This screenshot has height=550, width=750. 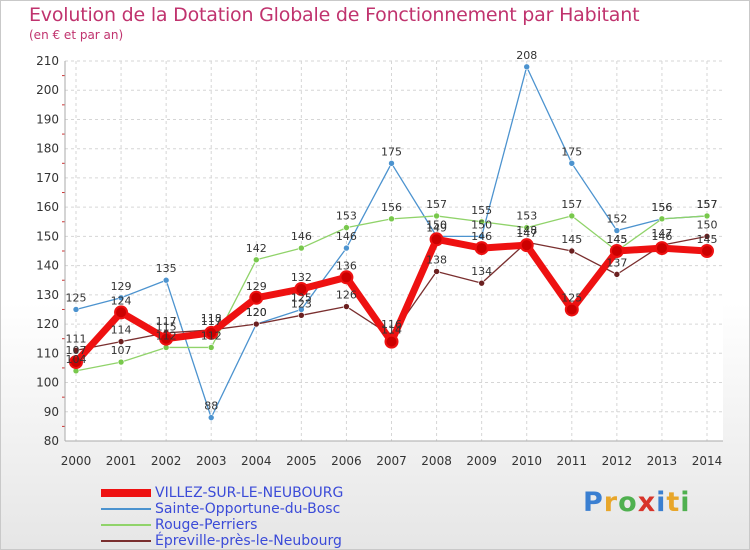 I want to click on series-4-data-label: 137, so click(x=616, y=262).